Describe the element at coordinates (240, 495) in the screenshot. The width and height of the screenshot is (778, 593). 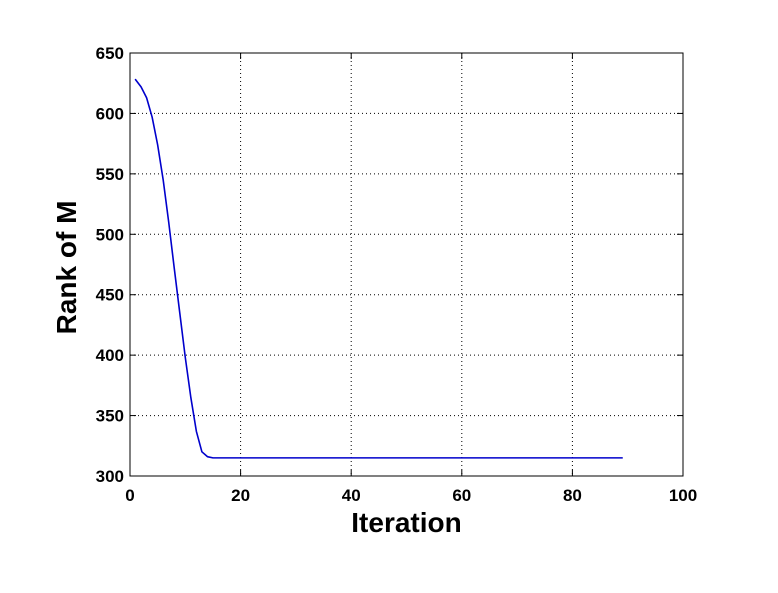
I see `x-tick-label: 20` at that location.